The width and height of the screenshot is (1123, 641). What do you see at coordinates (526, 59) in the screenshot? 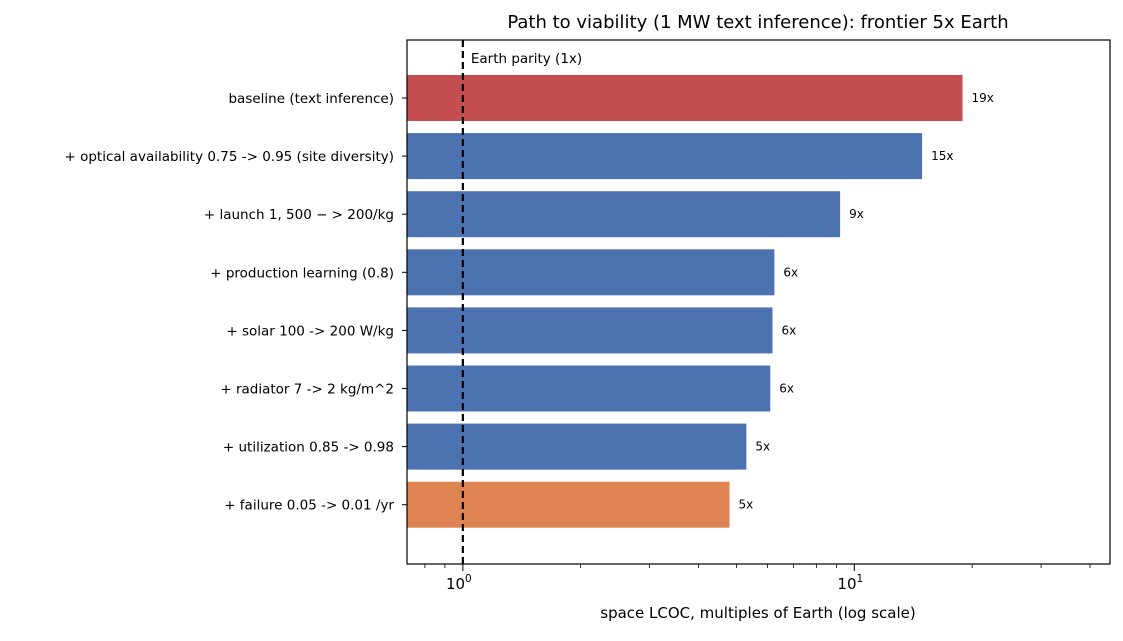
I see `earth-parity-label: Earth parity (1x)` at bounding box center [526, 59].